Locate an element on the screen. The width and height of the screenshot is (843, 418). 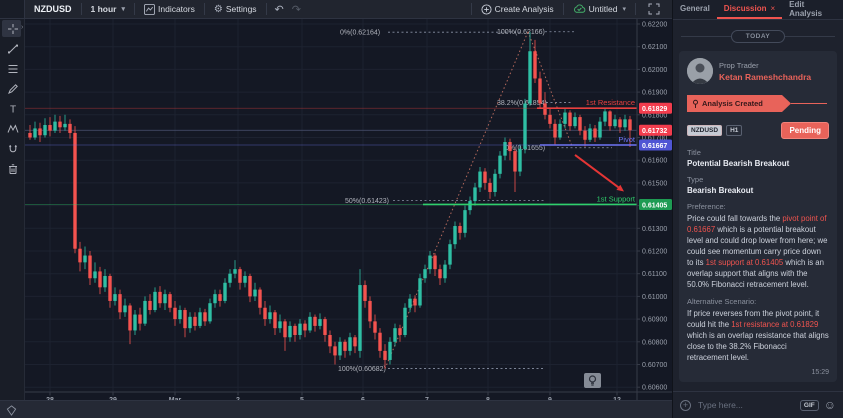
fullscreen-button is located at coordinates (654, 9).